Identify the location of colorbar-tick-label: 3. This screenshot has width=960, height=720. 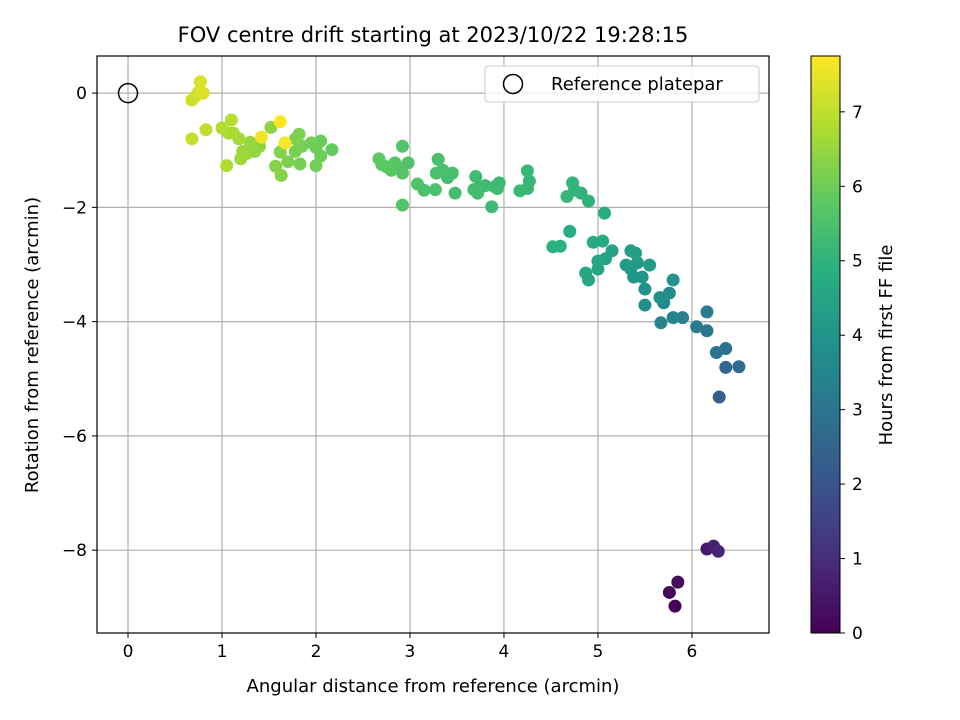
(857, 411).